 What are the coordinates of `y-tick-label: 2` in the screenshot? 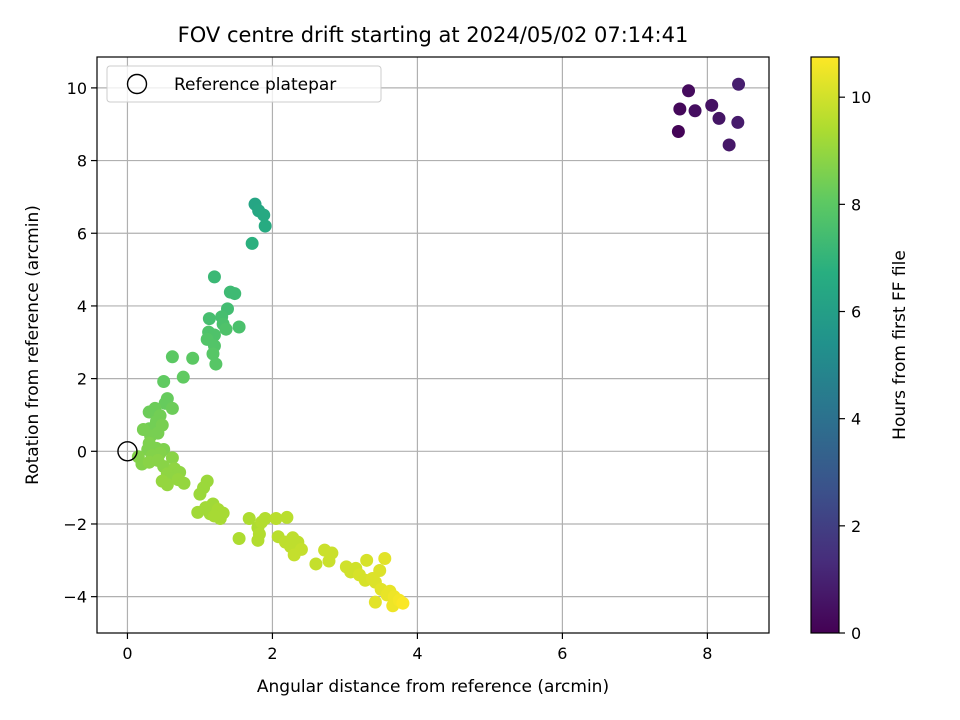 It's located at (82, 379).